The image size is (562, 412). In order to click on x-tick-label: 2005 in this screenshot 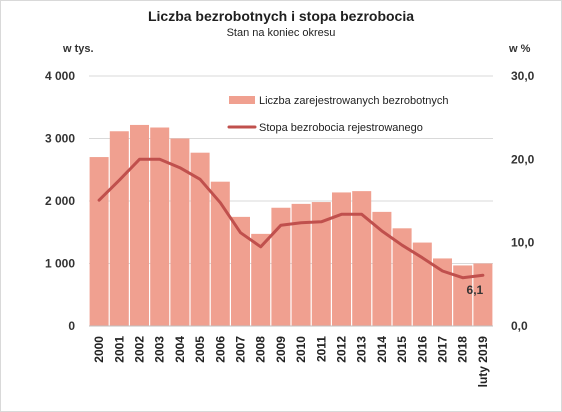, I will do `click(200, 349)`.